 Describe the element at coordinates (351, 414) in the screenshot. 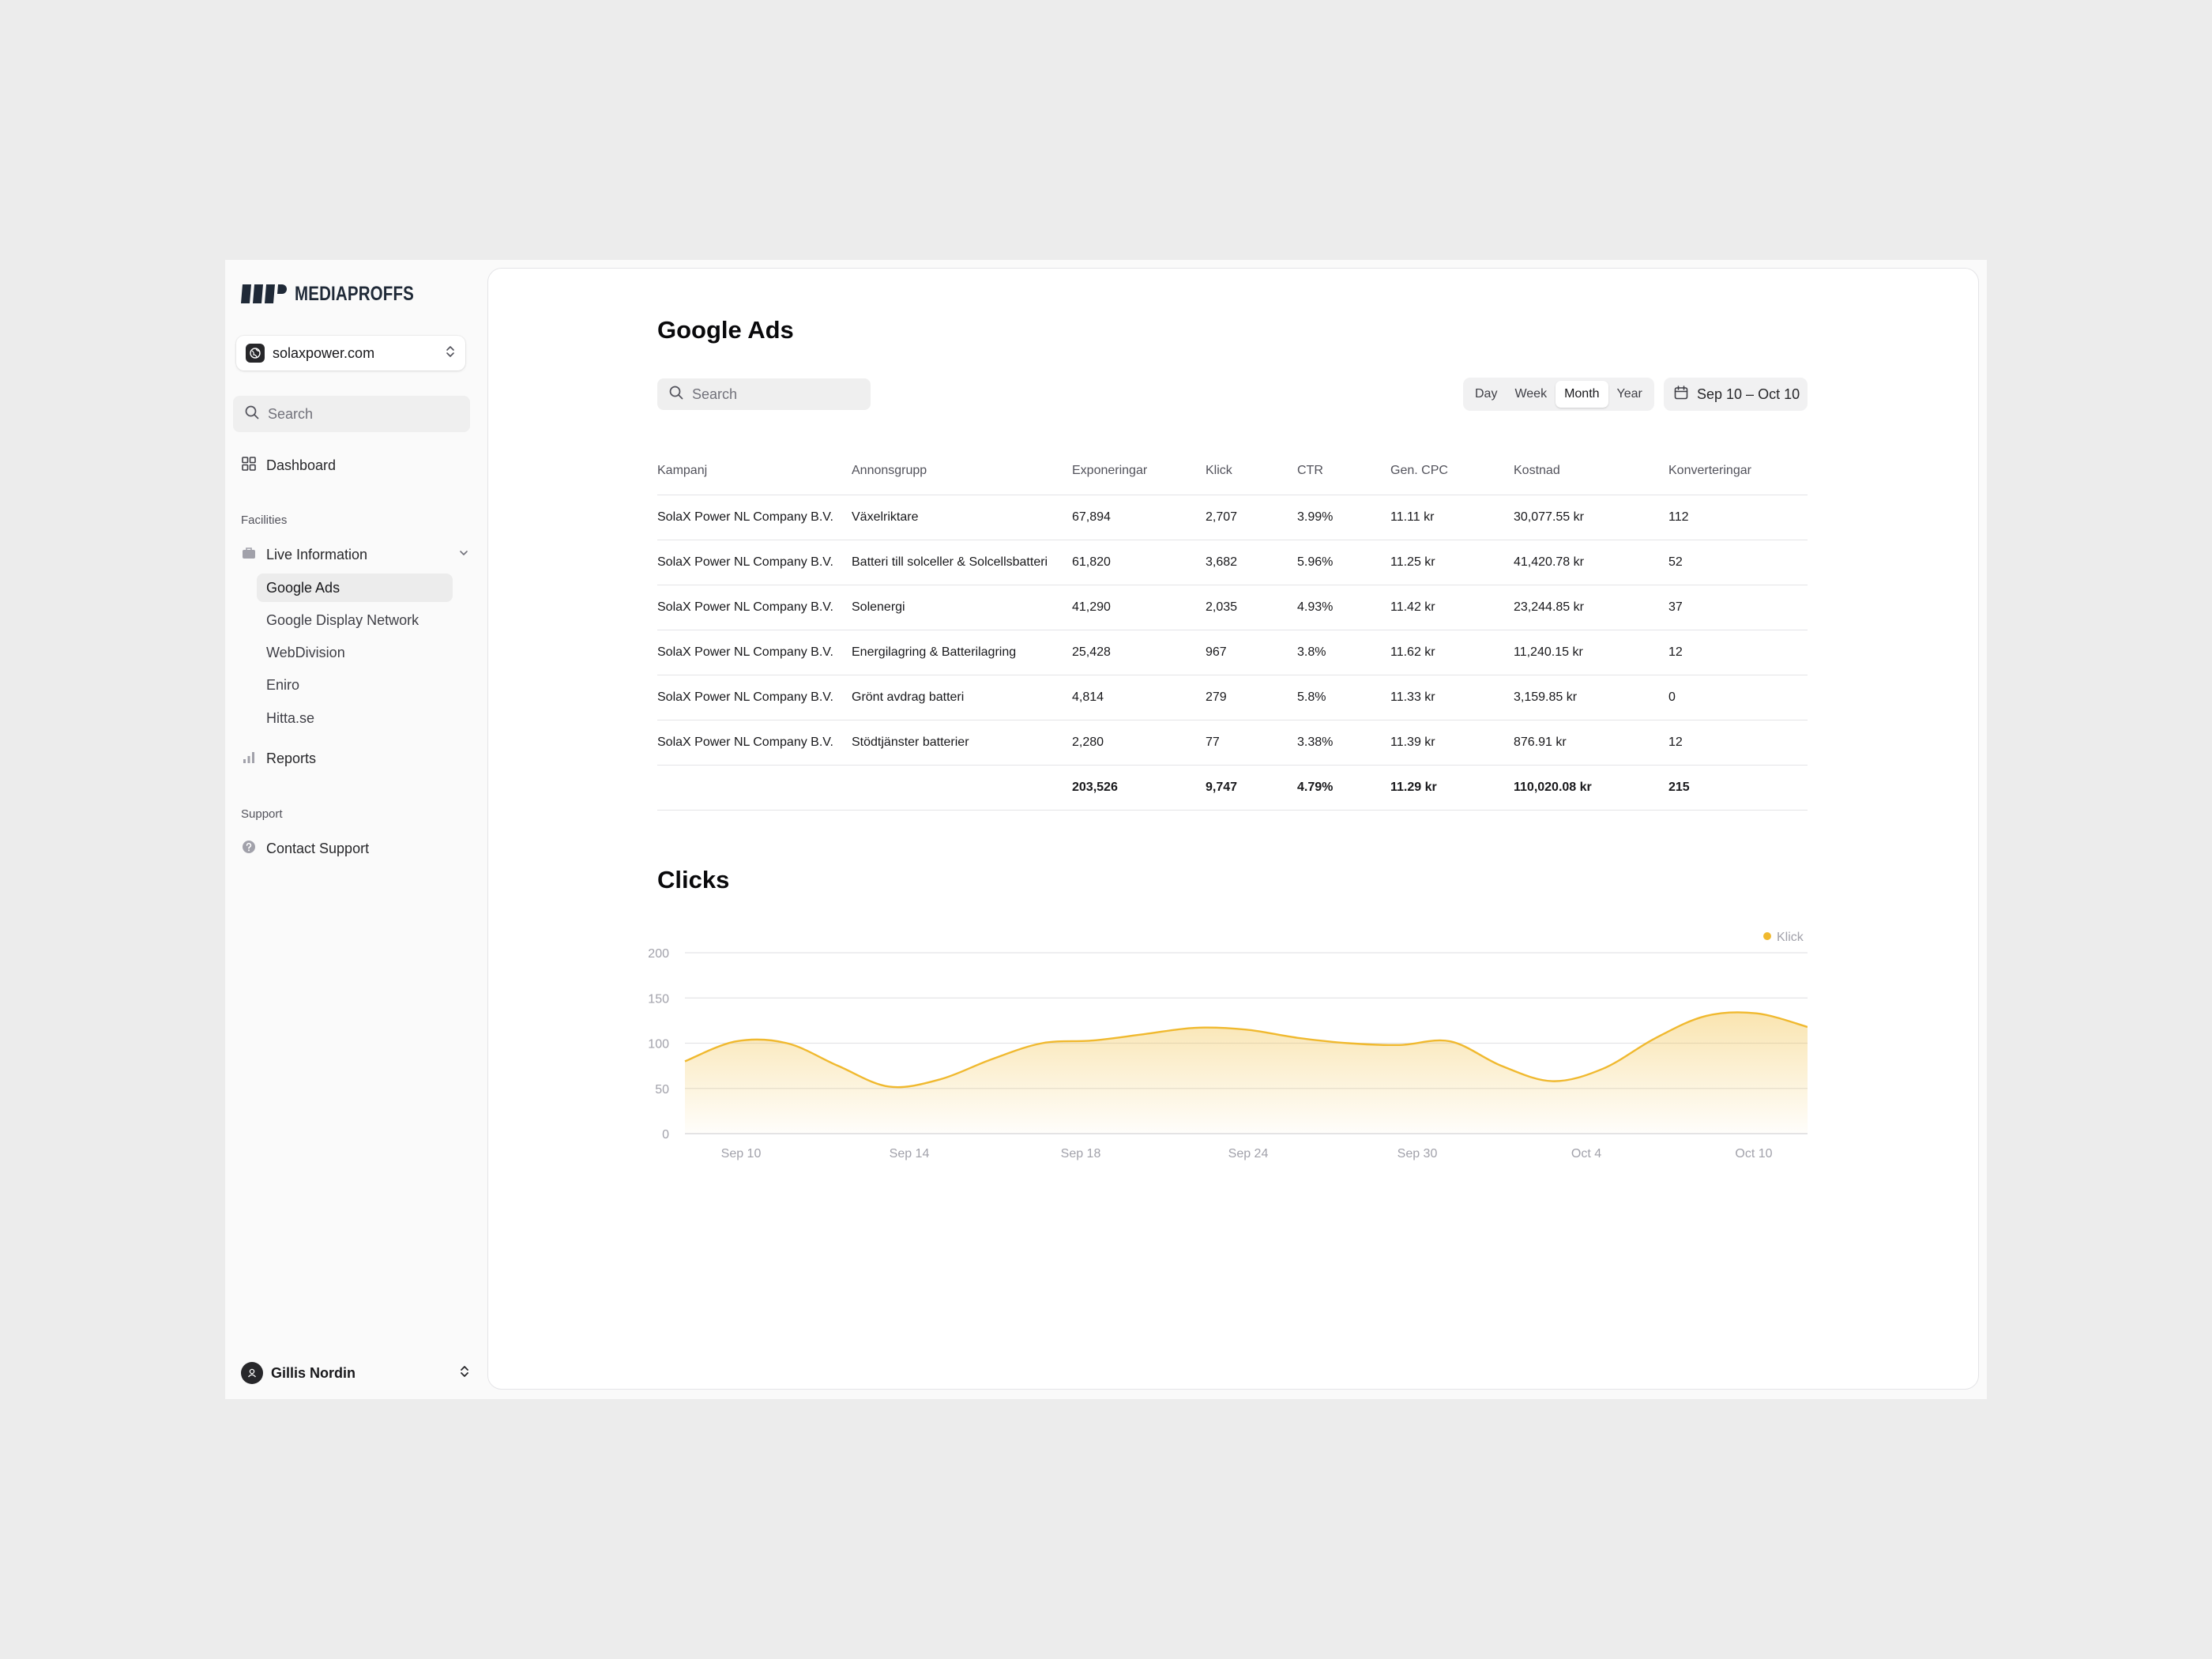

I see `sidebar-search: Search` at that location.